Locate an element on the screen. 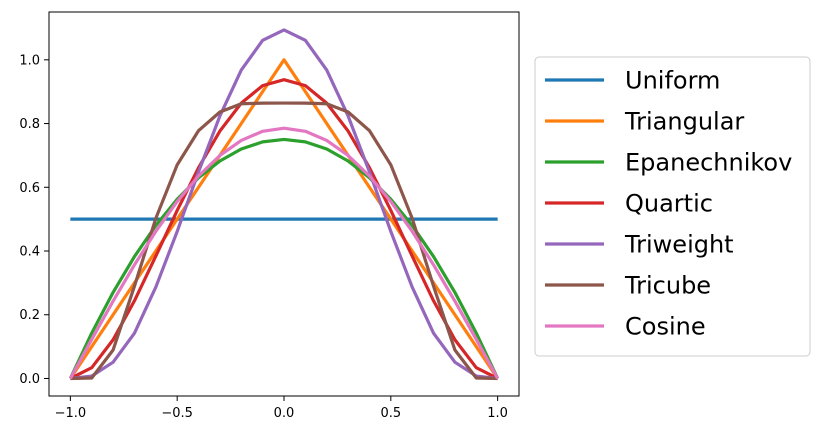 This screenshot has width=823, height=436. legend-label-quartic: Quartic is located at coordinates (669, 204).